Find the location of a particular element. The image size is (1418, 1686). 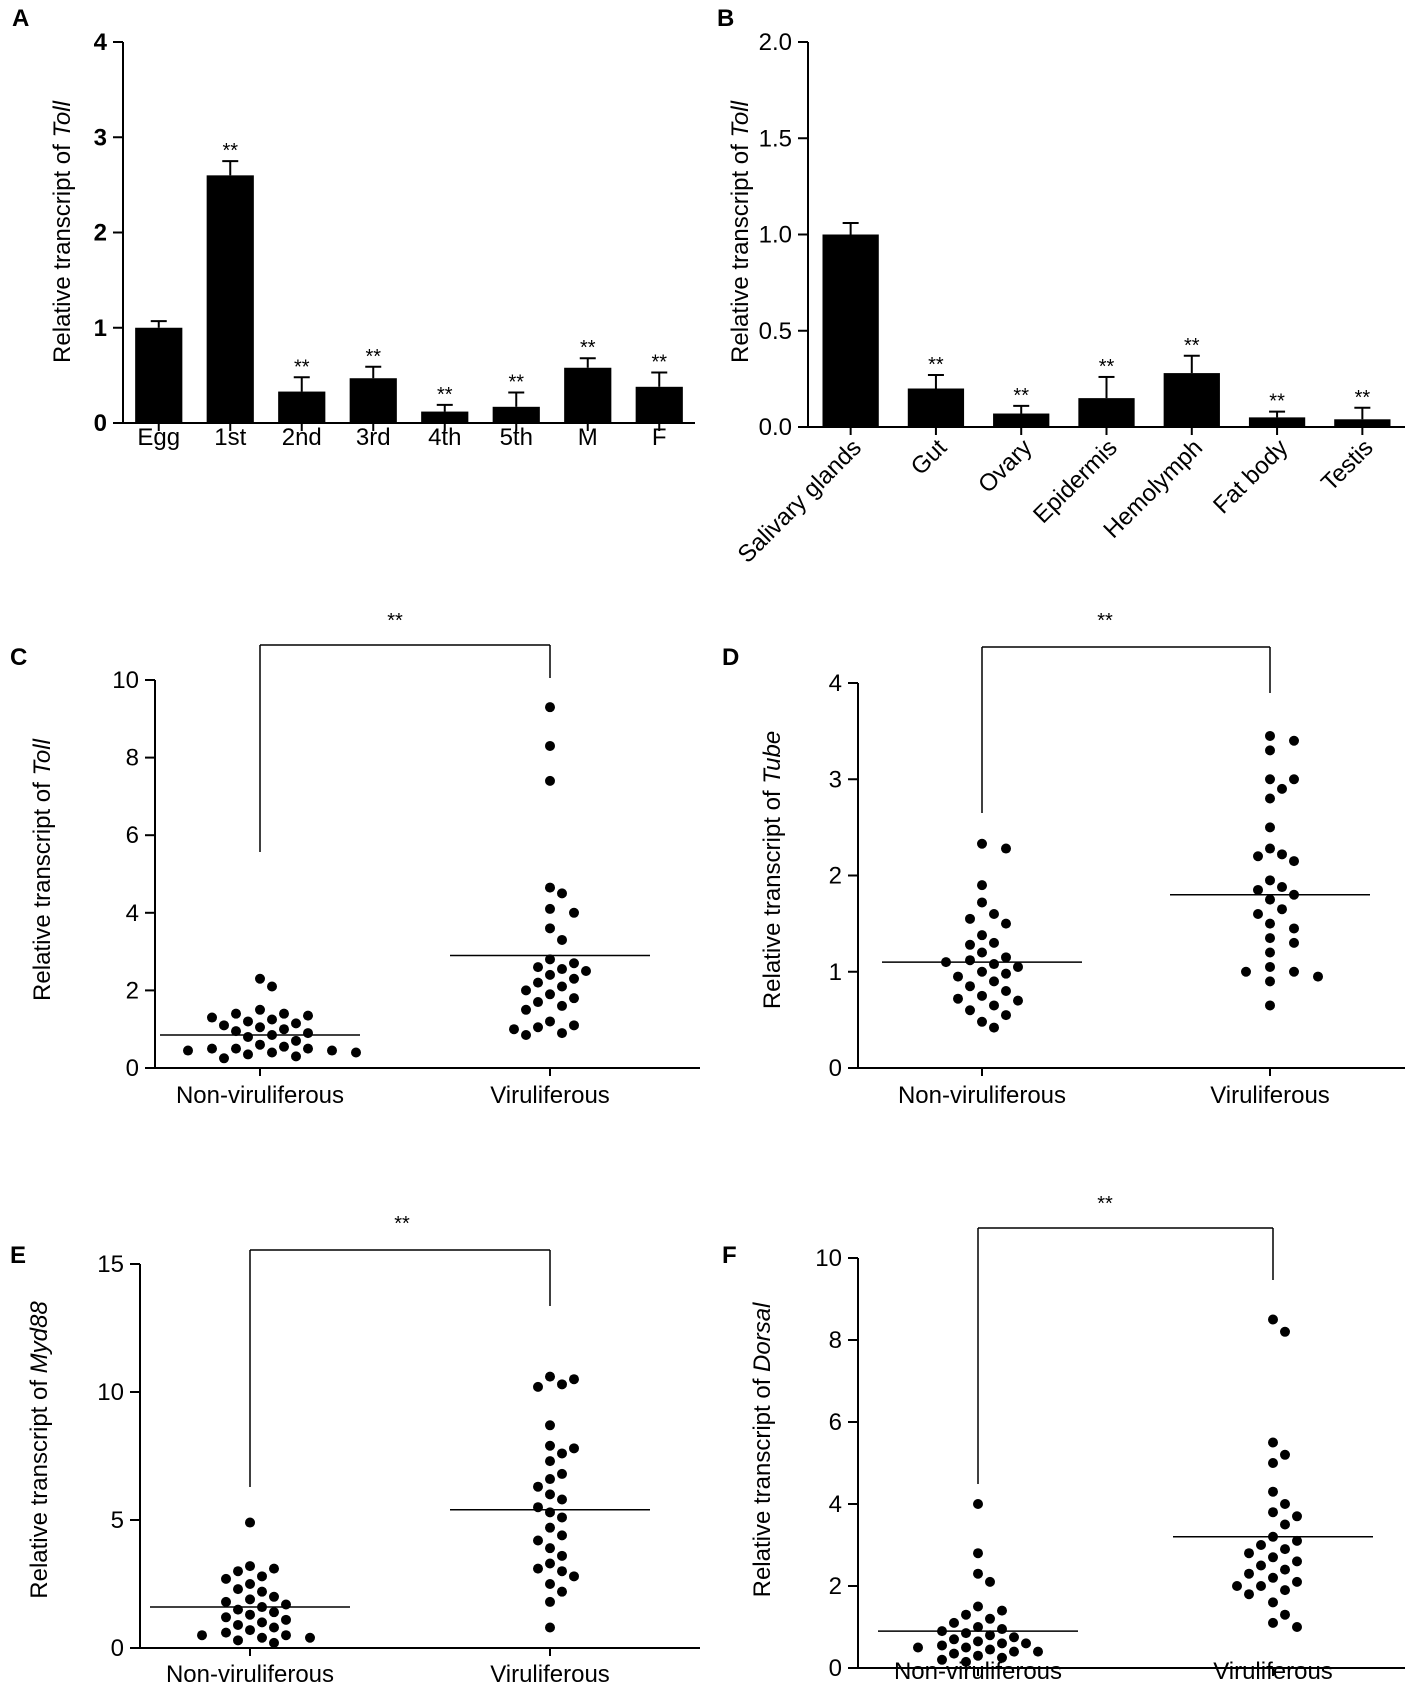

panel-c-letter: C is located at coordinates (18, 657).